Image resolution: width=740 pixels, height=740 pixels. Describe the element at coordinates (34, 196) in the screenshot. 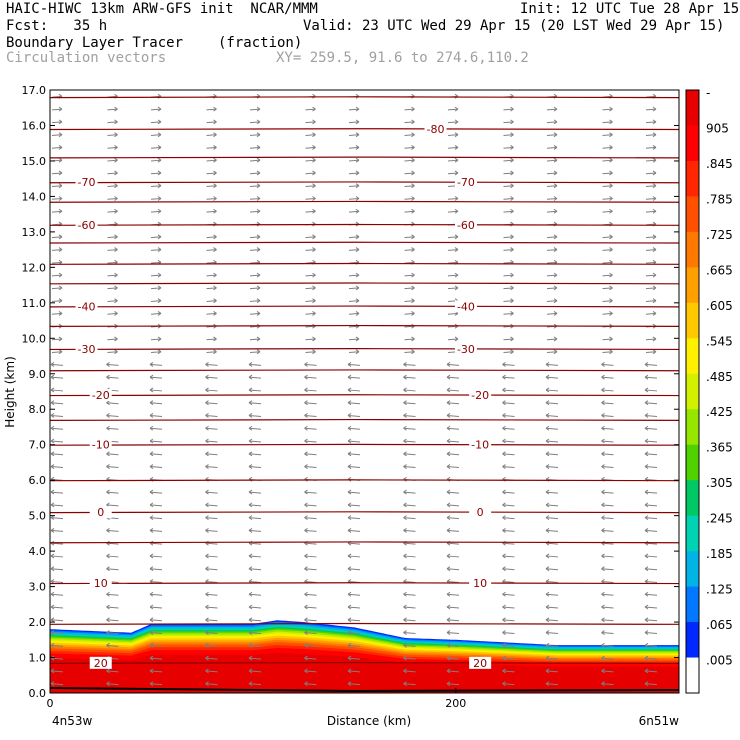

I see `y-tick-label: 14.0` at that location.